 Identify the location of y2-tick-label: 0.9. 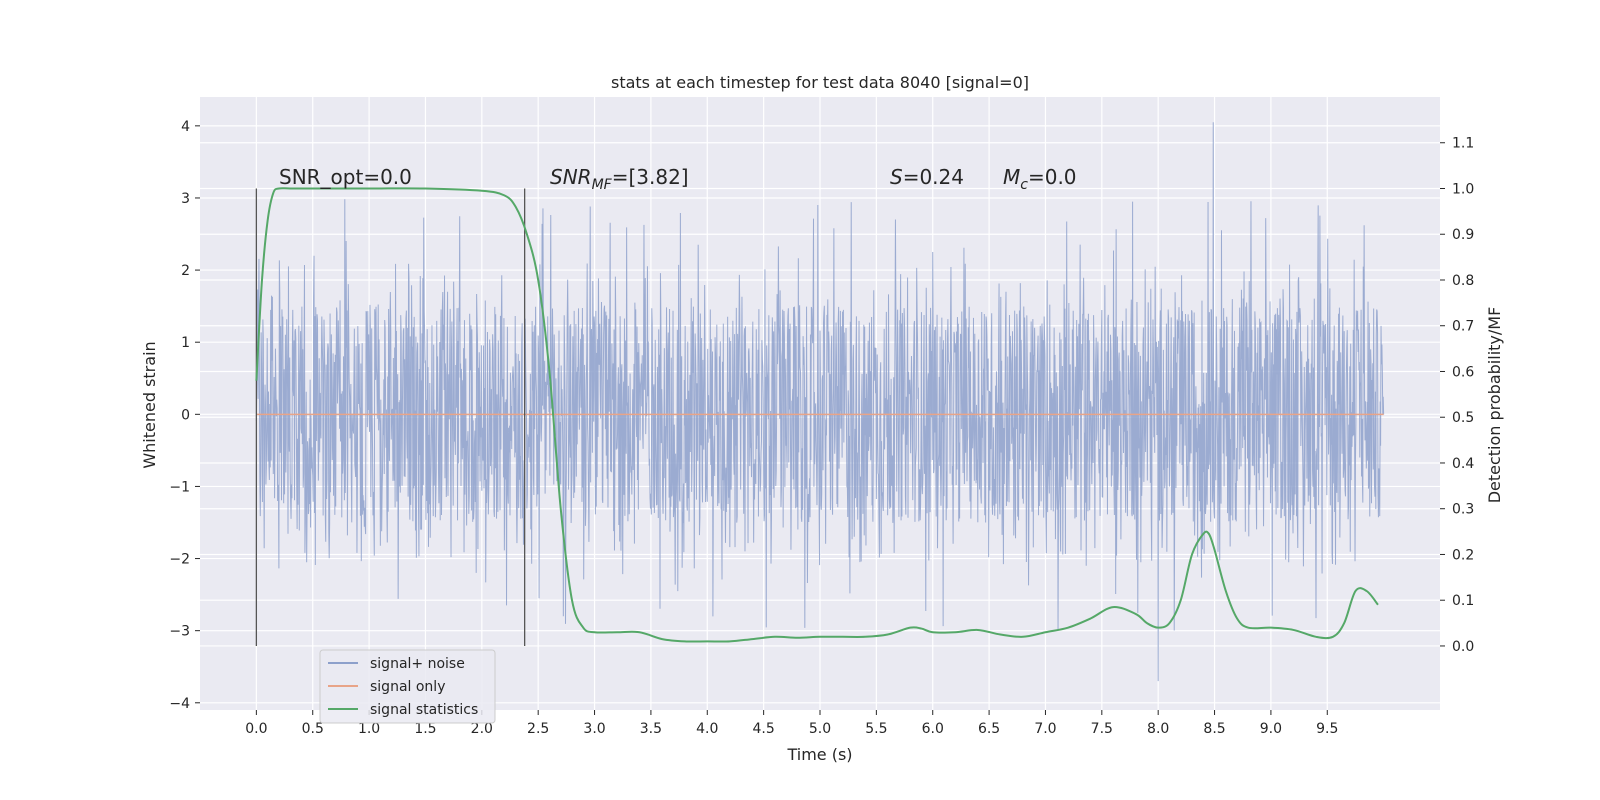
(1463, 235).